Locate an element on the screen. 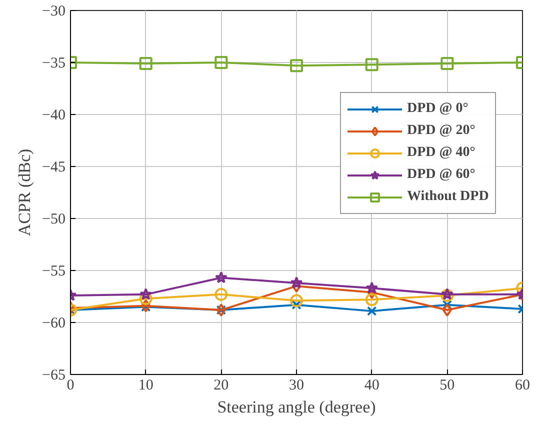  x-tick-label: 30 is located at coordinates (296, 386).